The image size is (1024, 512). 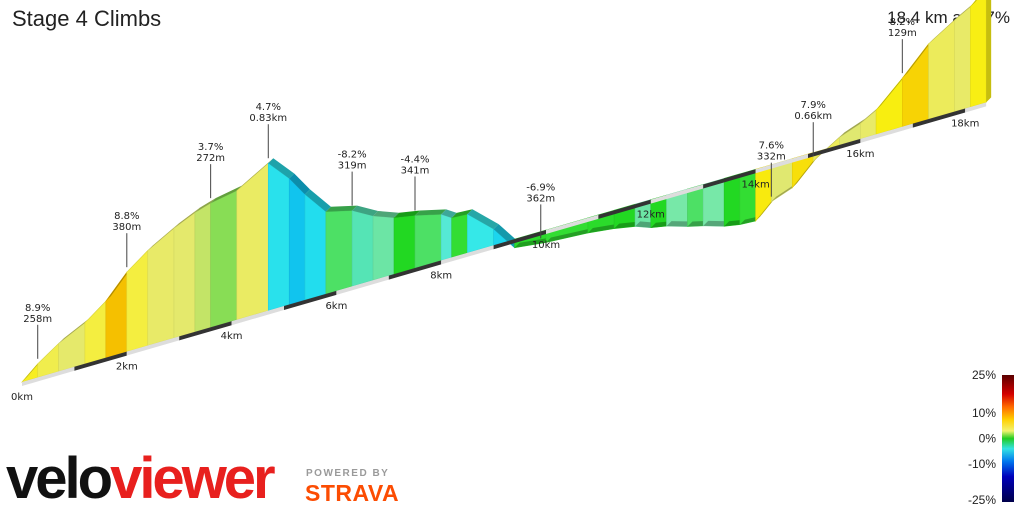 I want to click on legend-tick-label: 0%, so click(x=988, y=439).